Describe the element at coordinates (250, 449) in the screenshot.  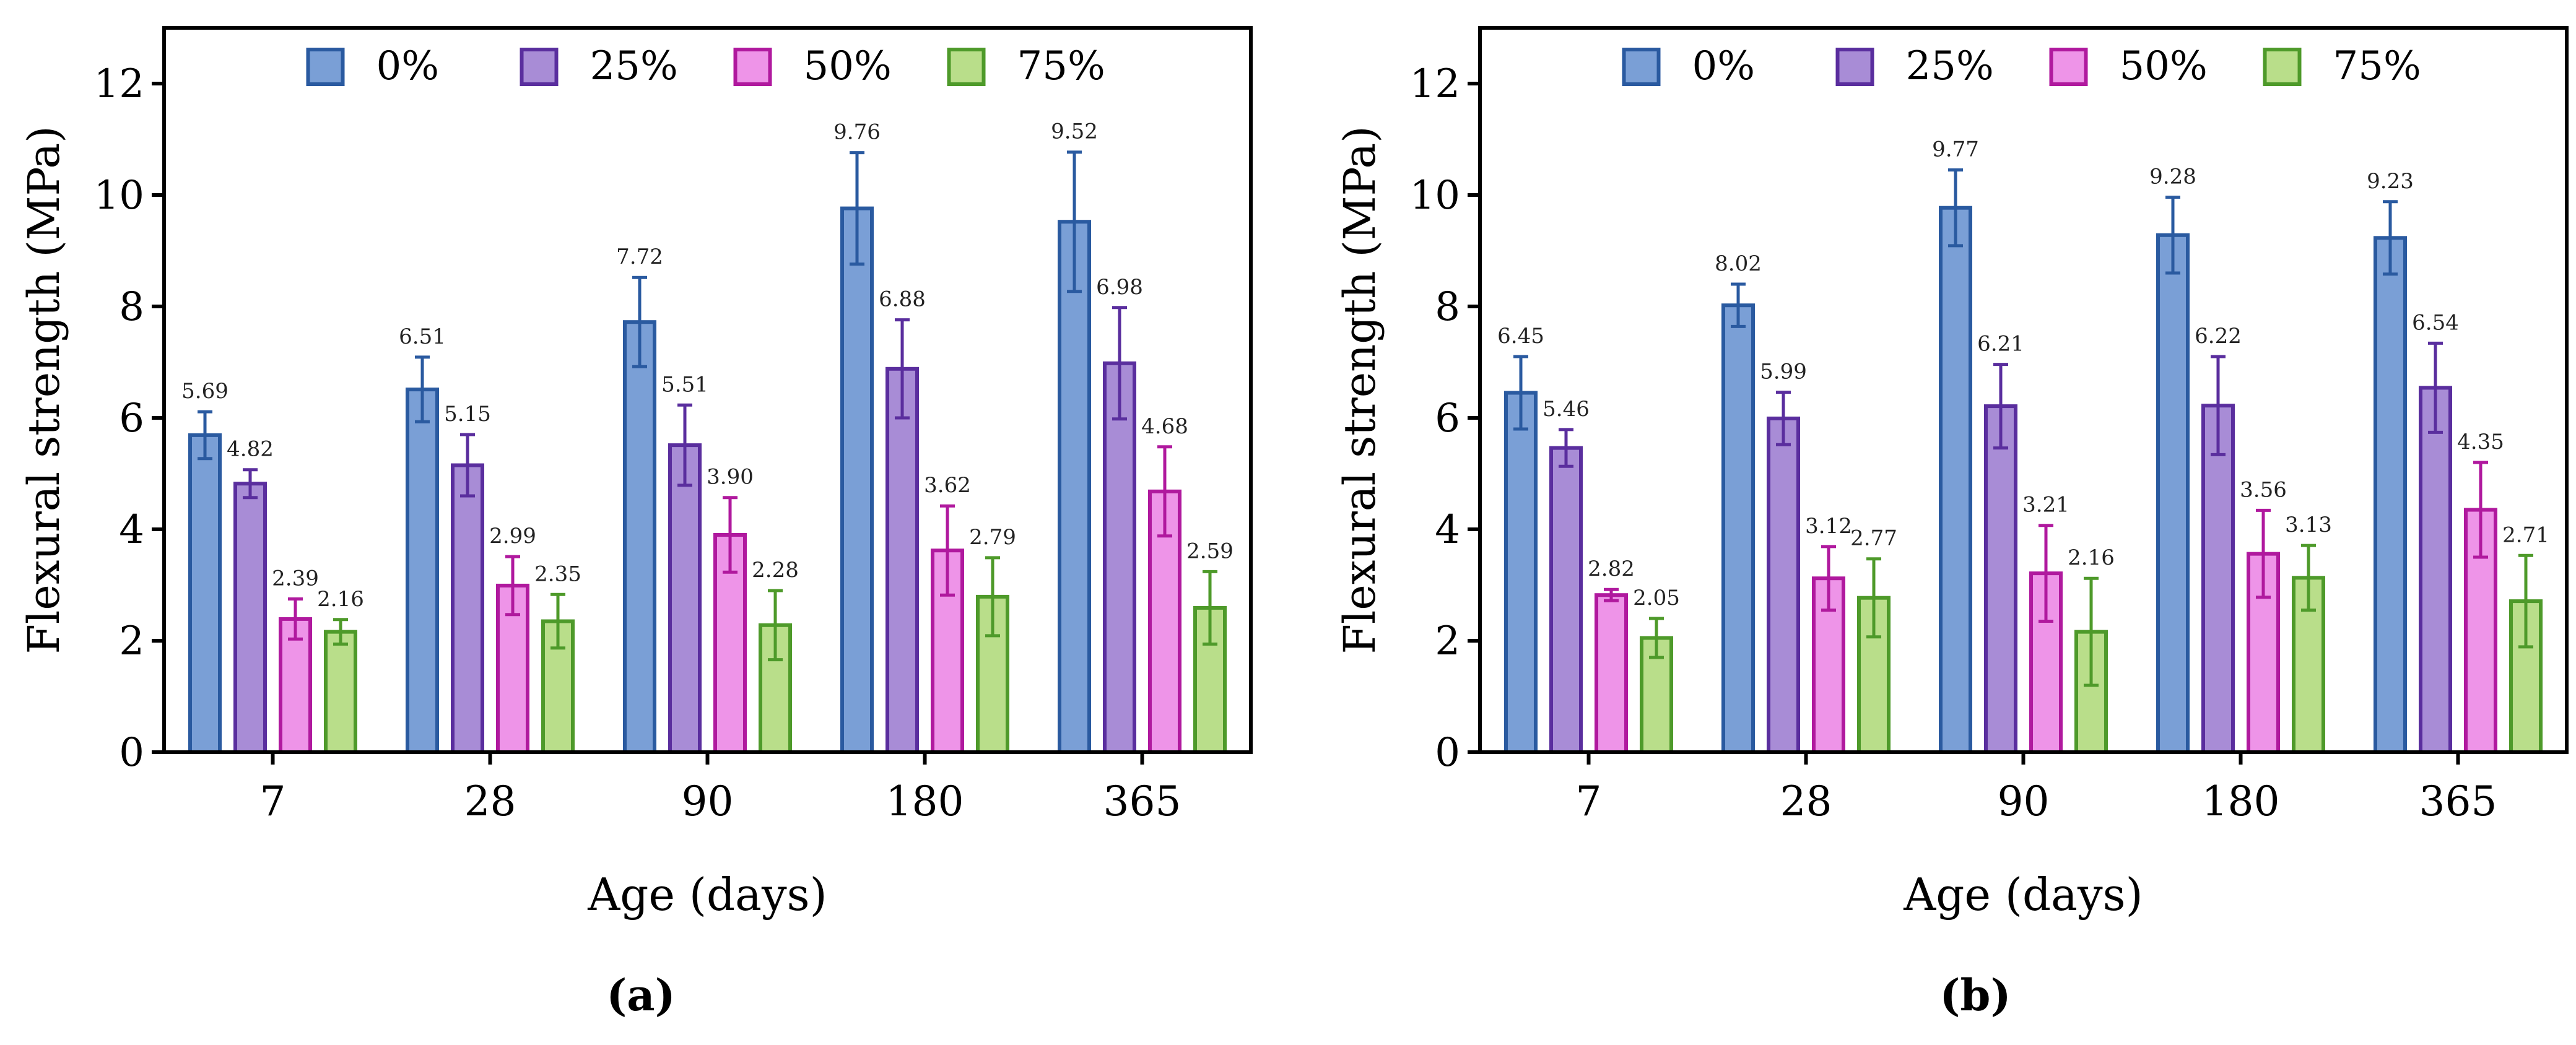
I see `data-label: 4.82` at that location.